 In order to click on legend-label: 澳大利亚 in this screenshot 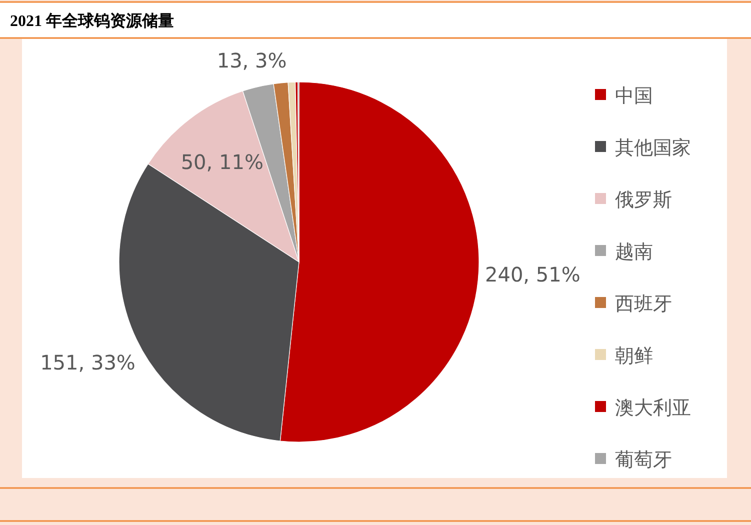, I will do `click(653, 408)`.